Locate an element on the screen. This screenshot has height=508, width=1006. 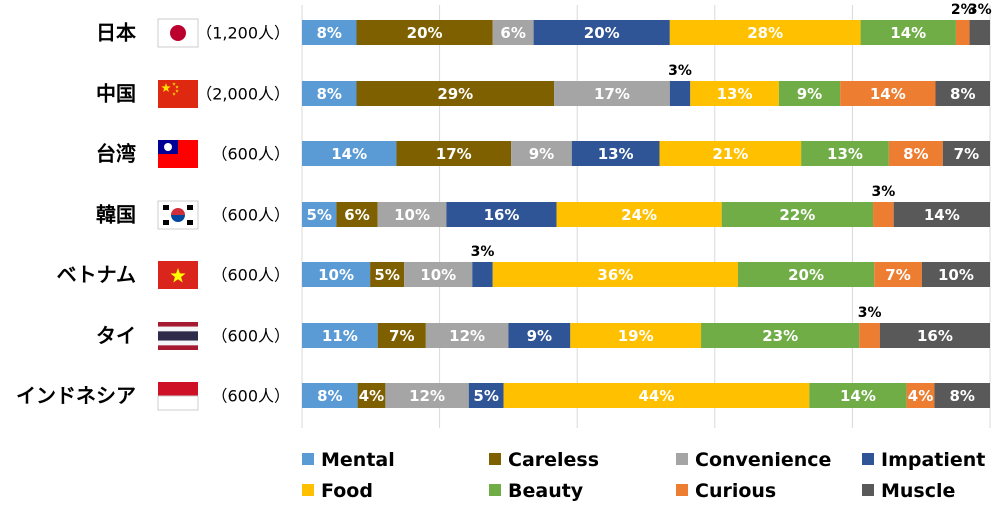
data-label: 12% is located at coordinates (467, 336).